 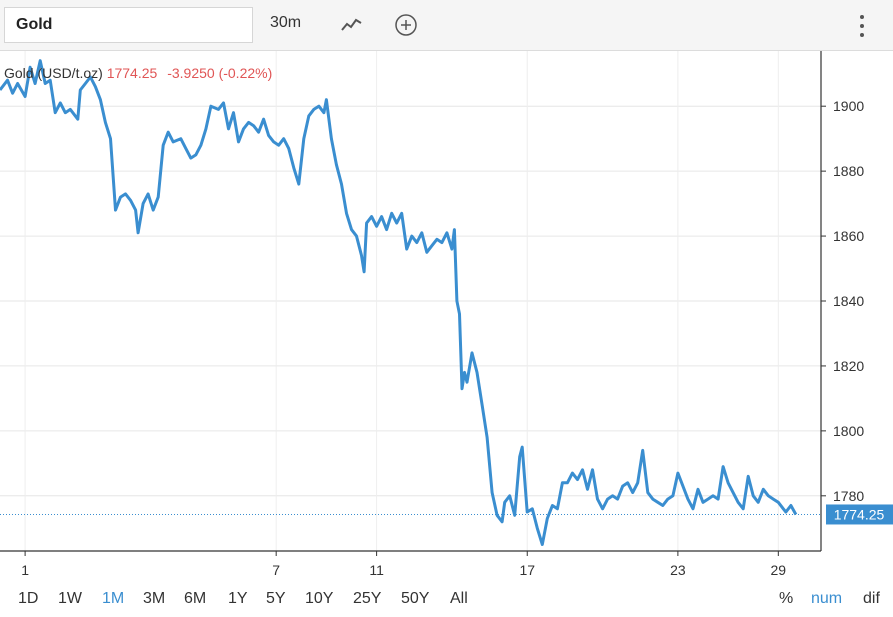 What do you see at coordinates (220, 73) in the screenshot?
I see `legend-change: -3.9250 (-0.22%)` at bounding box center [220, 73].